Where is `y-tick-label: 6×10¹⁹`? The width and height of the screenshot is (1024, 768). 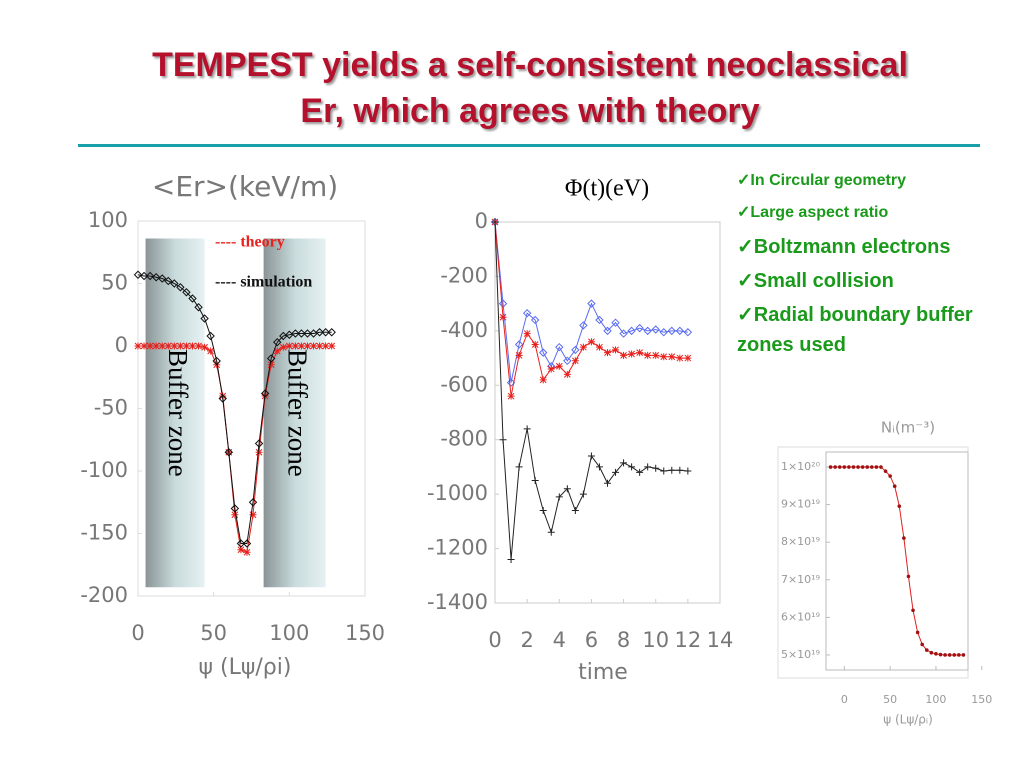
y-tick-label: 6×10¹⁹ is located at coordinates (800, 616).